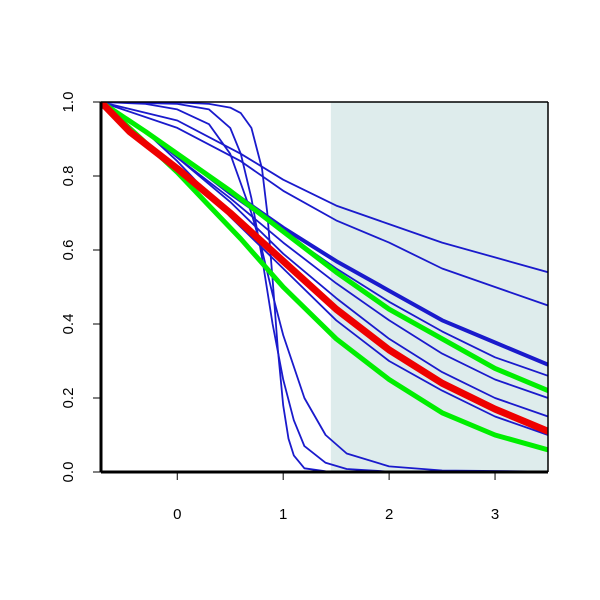  What do you see at coordinates (389, 514) in the screenshot?
I see `x-tick-label: 2` at bounding box center [389, 514].